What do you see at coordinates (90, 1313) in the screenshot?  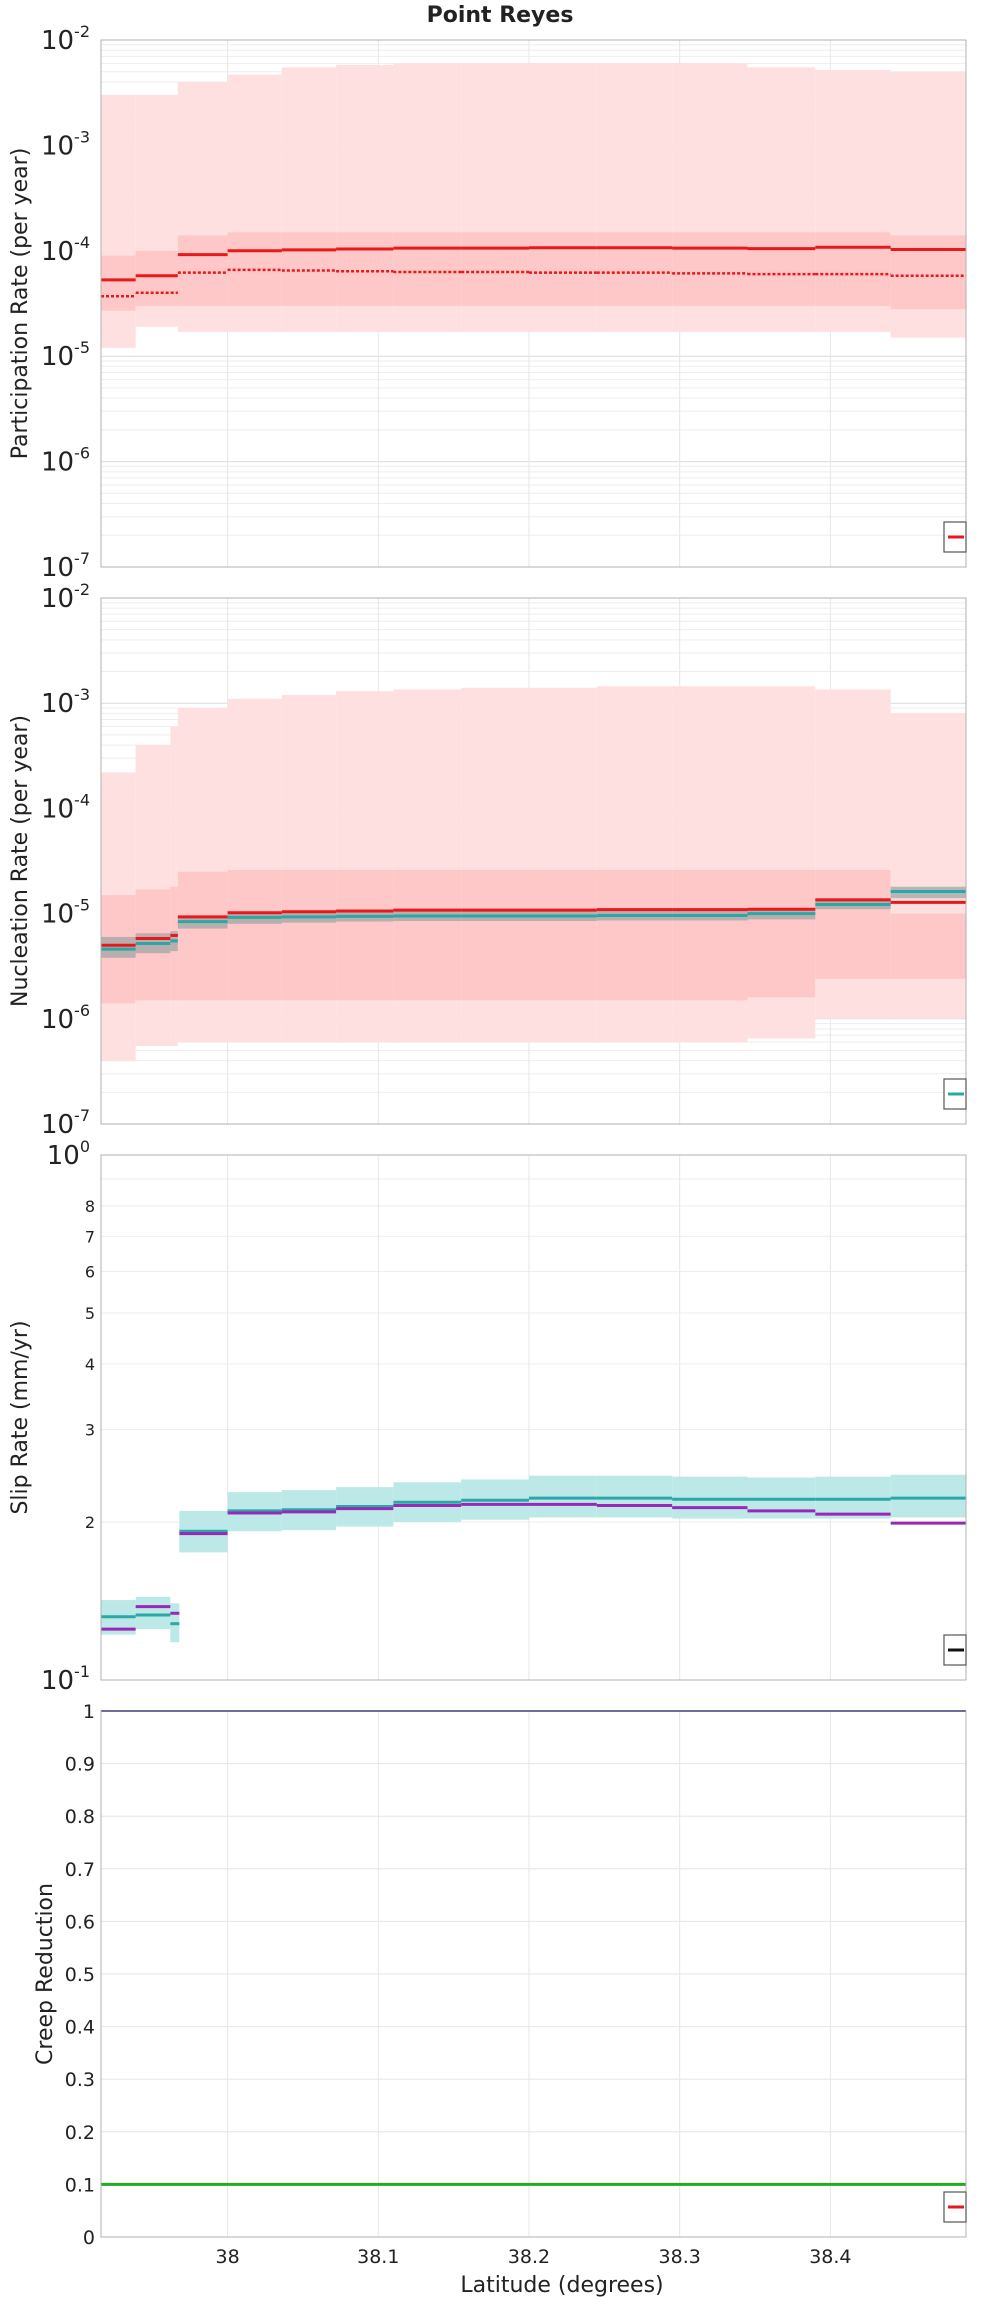 I see `y-tick-label: 5` at bounding box center [90, 1313].